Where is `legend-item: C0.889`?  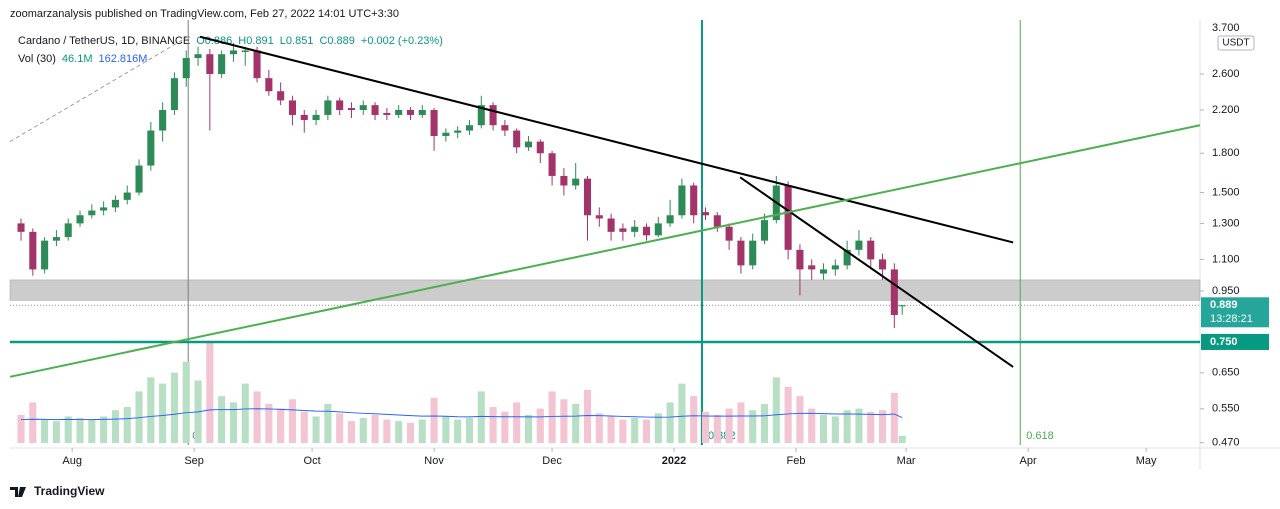 legend-item: C0.889 is located at coordinates (336, 41).